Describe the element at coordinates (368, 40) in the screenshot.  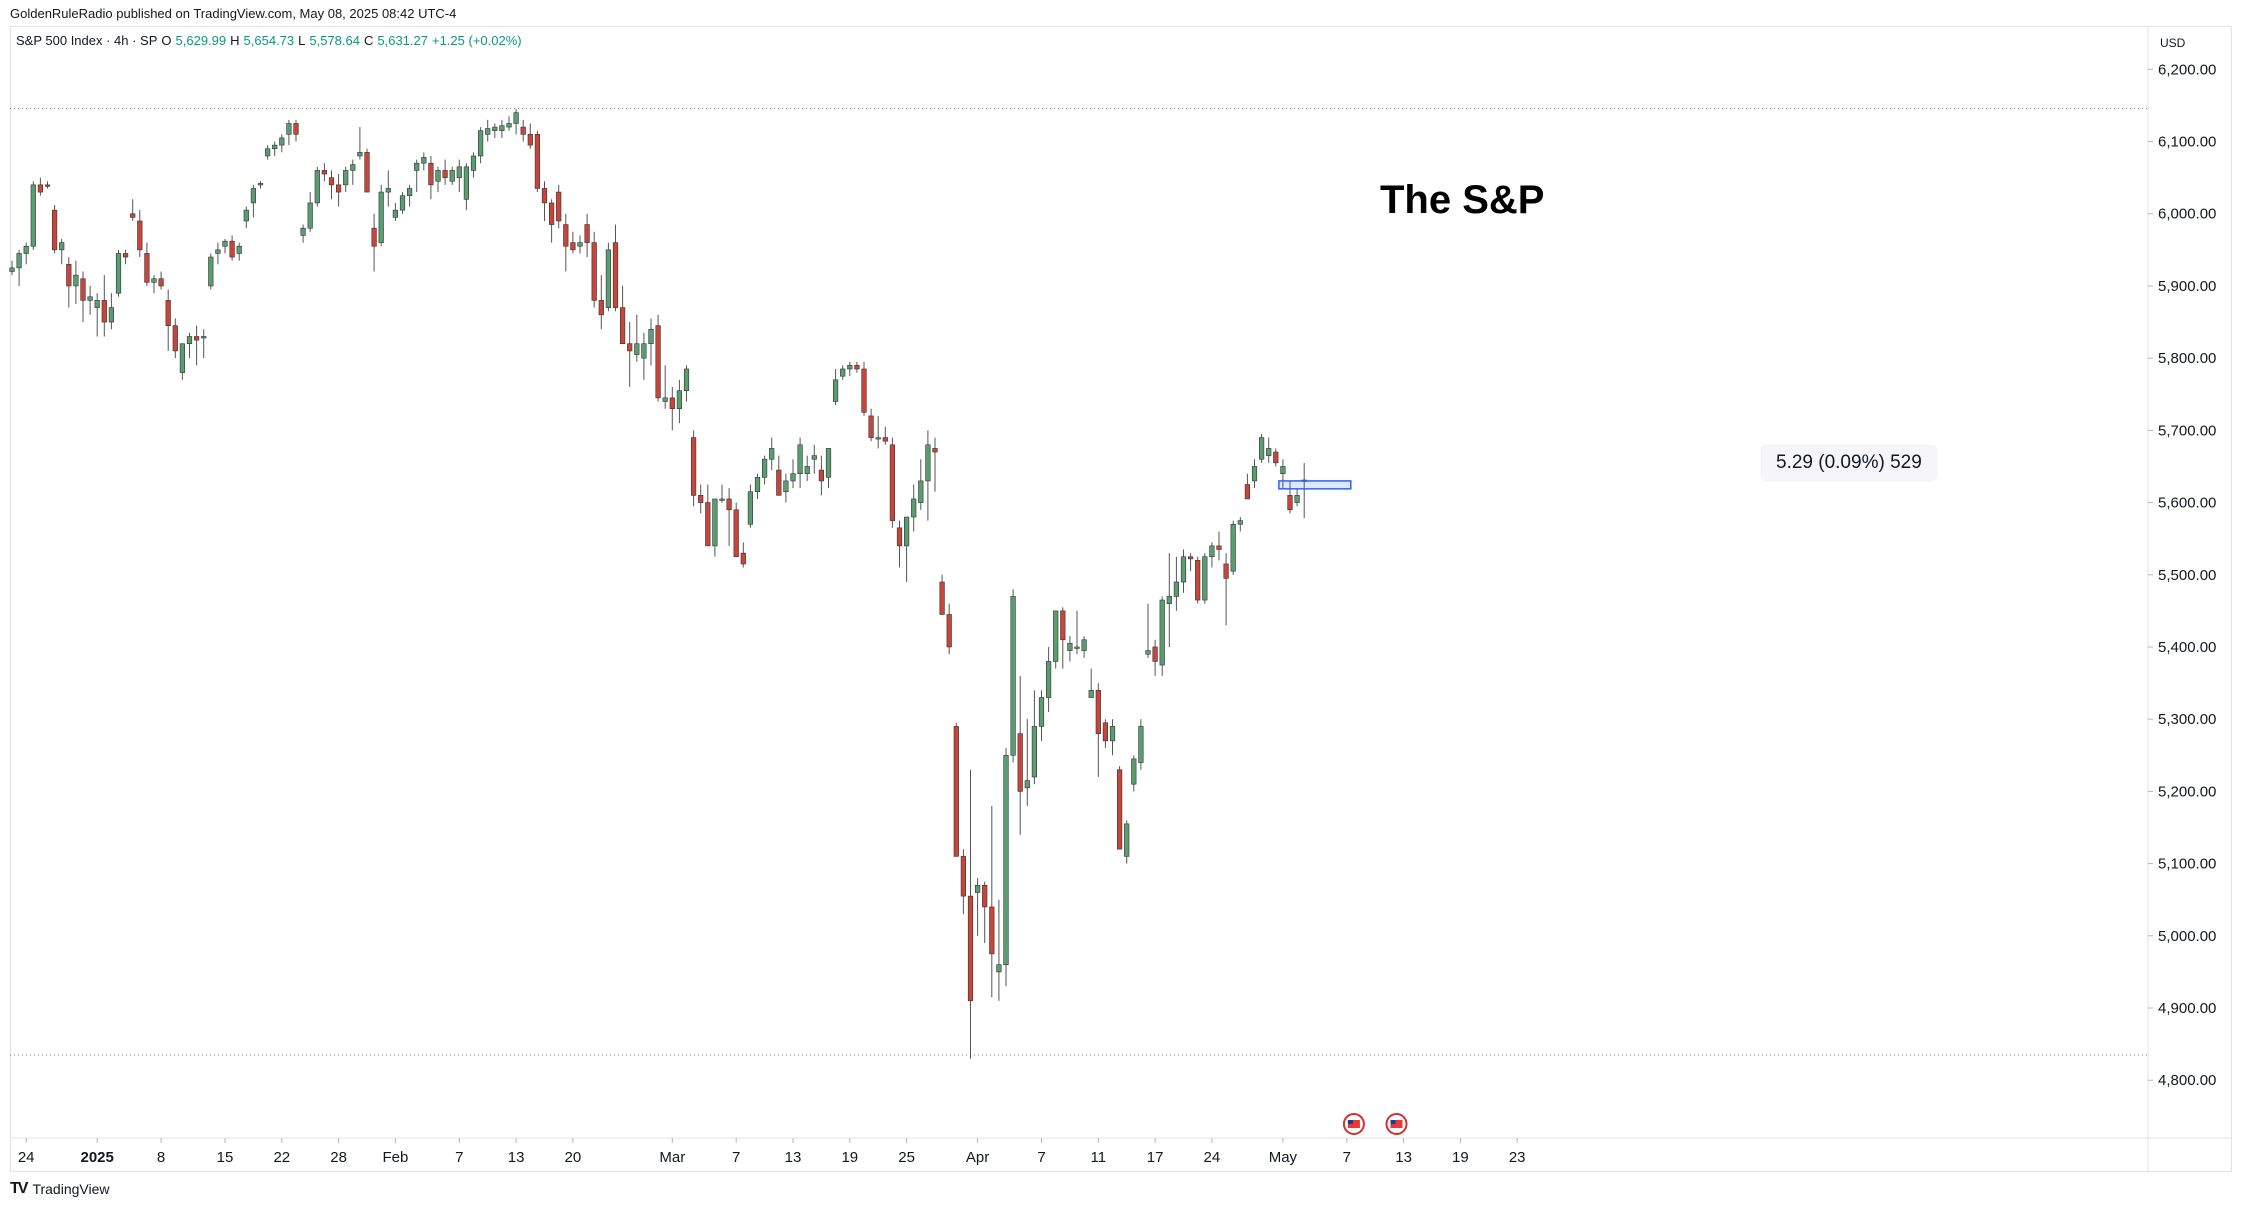
I see `legend-close-label: C` at that location.